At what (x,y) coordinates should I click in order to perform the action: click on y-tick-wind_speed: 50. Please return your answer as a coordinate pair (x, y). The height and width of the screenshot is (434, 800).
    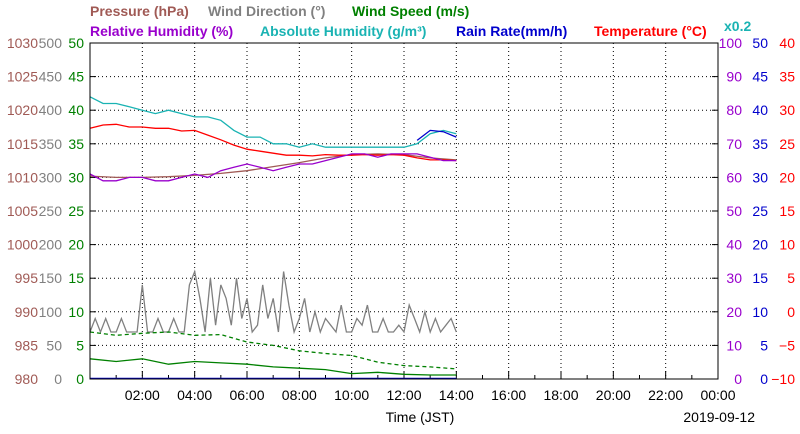
    Looking at the image, I should click on (76, 43).